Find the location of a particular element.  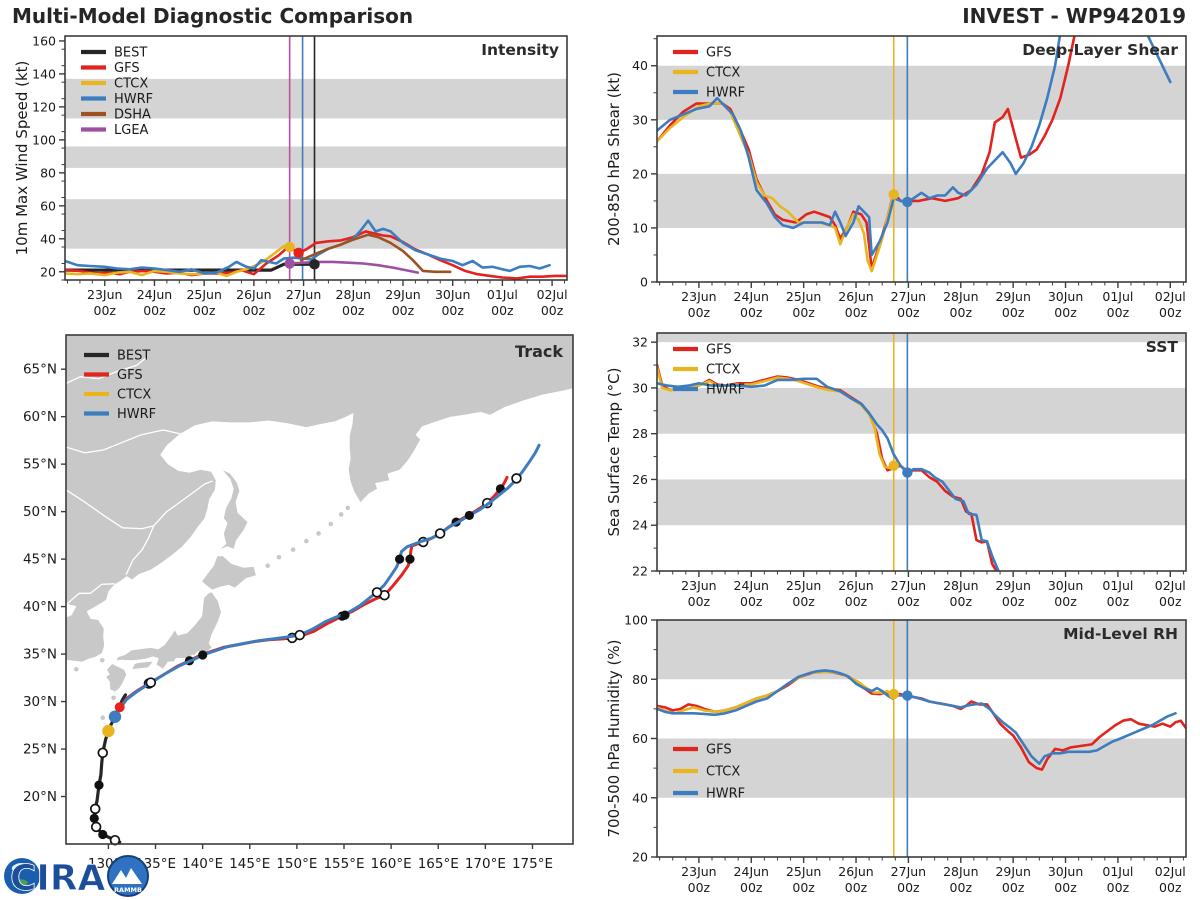

svg-text: 155°E is located at coordinates (343, 864).